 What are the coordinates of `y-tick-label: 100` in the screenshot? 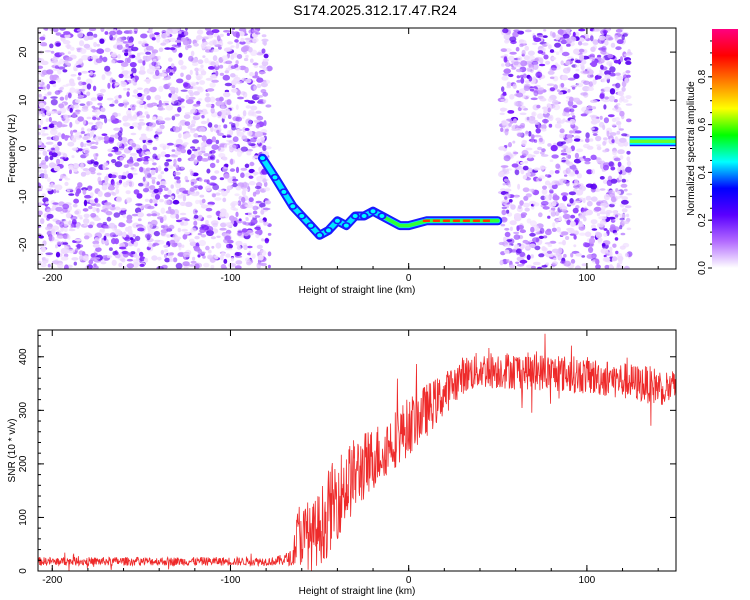 It's located at (23, 517).